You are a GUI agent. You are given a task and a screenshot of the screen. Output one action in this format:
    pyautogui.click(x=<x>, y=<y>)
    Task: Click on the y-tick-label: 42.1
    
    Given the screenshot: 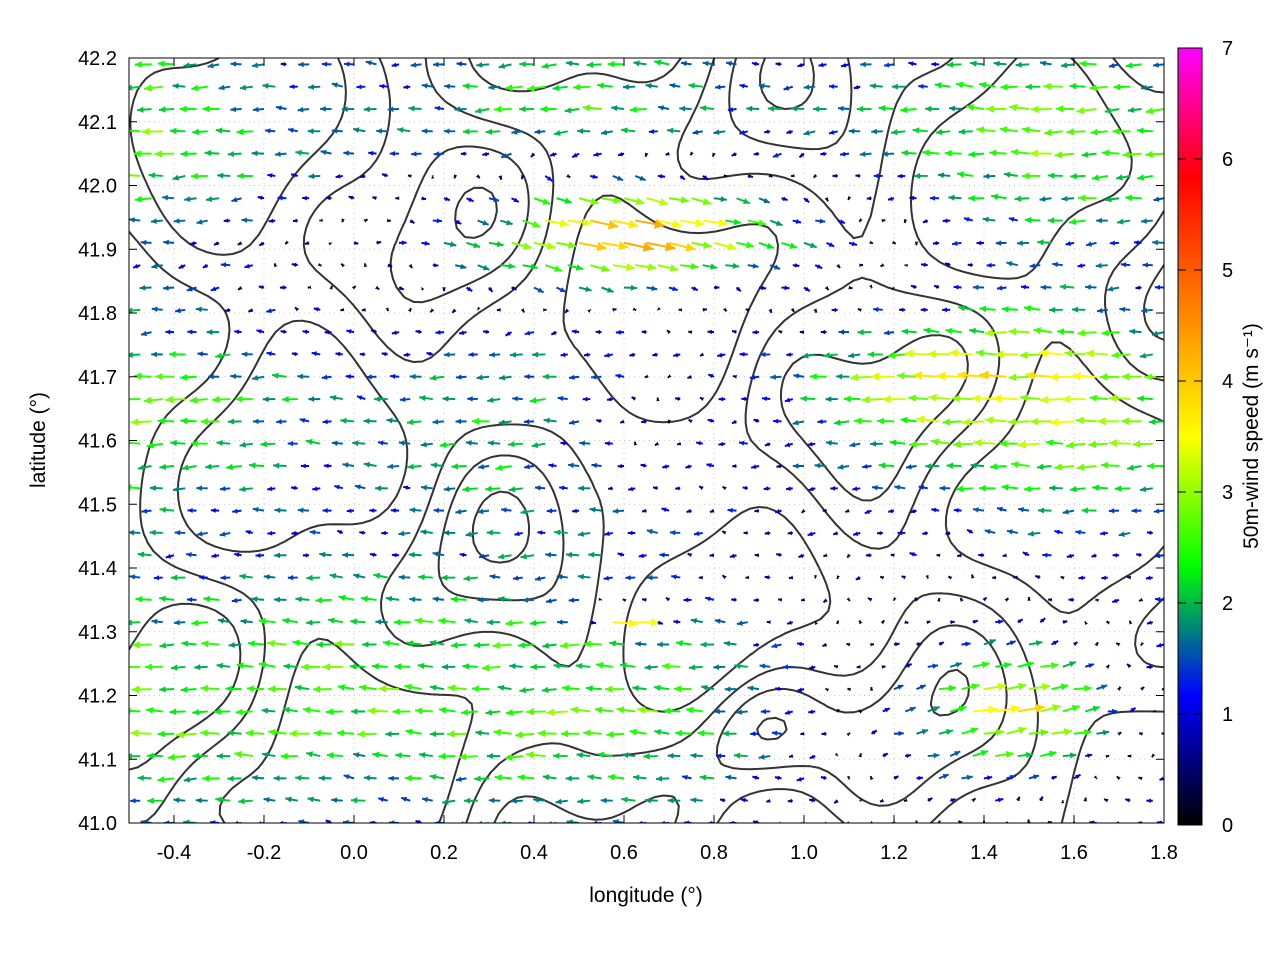 What is the action you would take?
    pyautogui.click(x=97, y=123)
    